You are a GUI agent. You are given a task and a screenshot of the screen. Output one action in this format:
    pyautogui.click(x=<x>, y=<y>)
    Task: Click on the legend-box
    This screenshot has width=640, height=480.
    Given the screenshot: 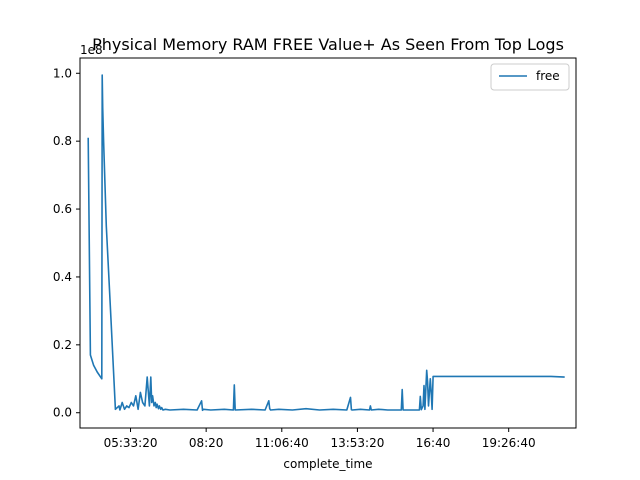 What is the action you would take?
    pyautogui.click(x=530, y=77)
    